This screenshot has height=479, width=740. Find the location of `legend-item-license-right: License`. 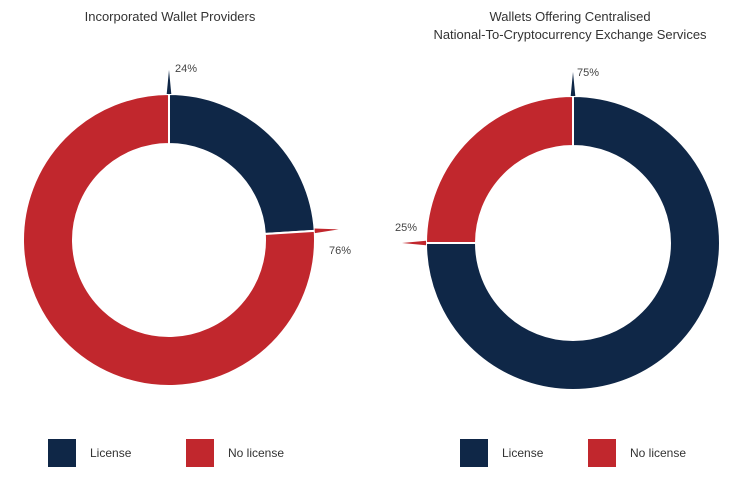

legend-item-license-right: License is located at coordinates (501, 453).